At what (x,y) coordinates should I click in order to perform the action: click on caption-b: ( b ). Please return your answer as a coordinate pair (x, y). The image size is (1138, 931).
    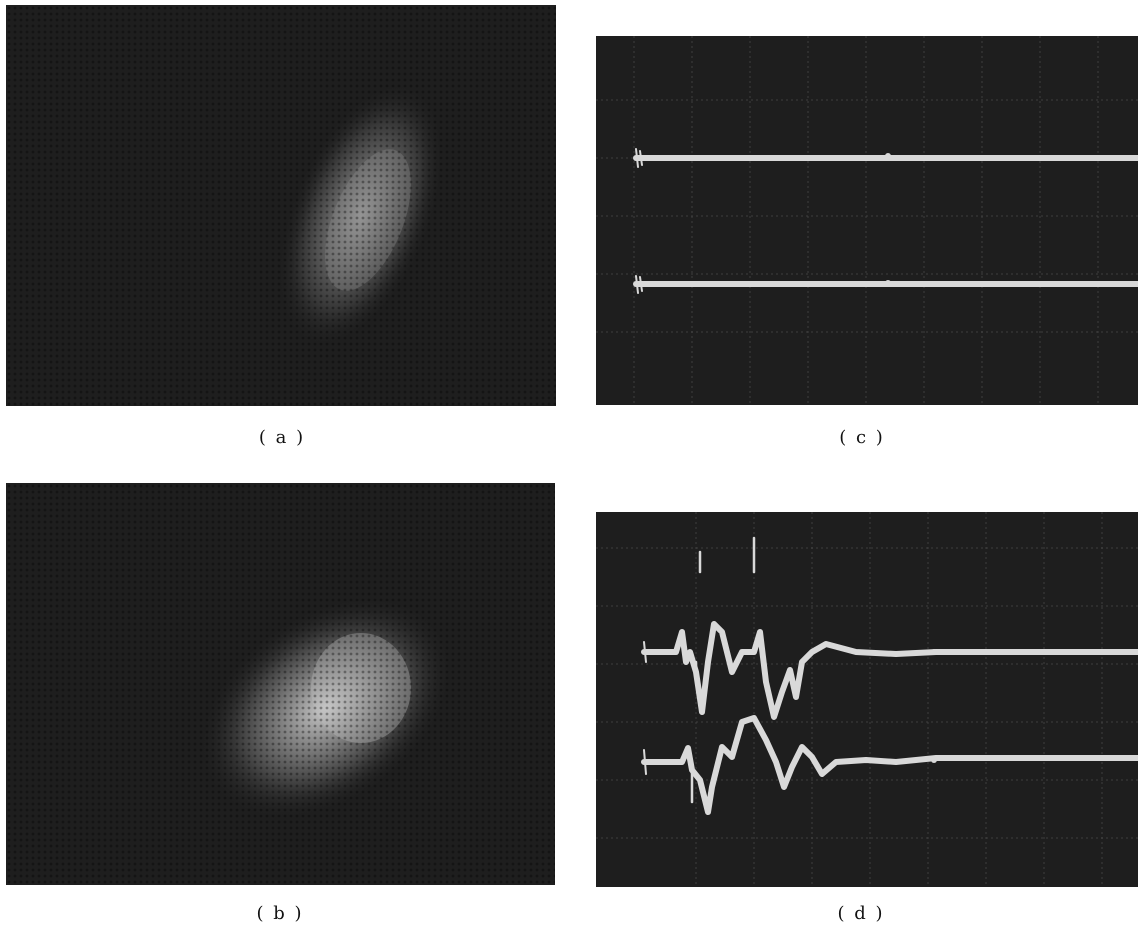
    Looking at the image, I should click on (280, 913).